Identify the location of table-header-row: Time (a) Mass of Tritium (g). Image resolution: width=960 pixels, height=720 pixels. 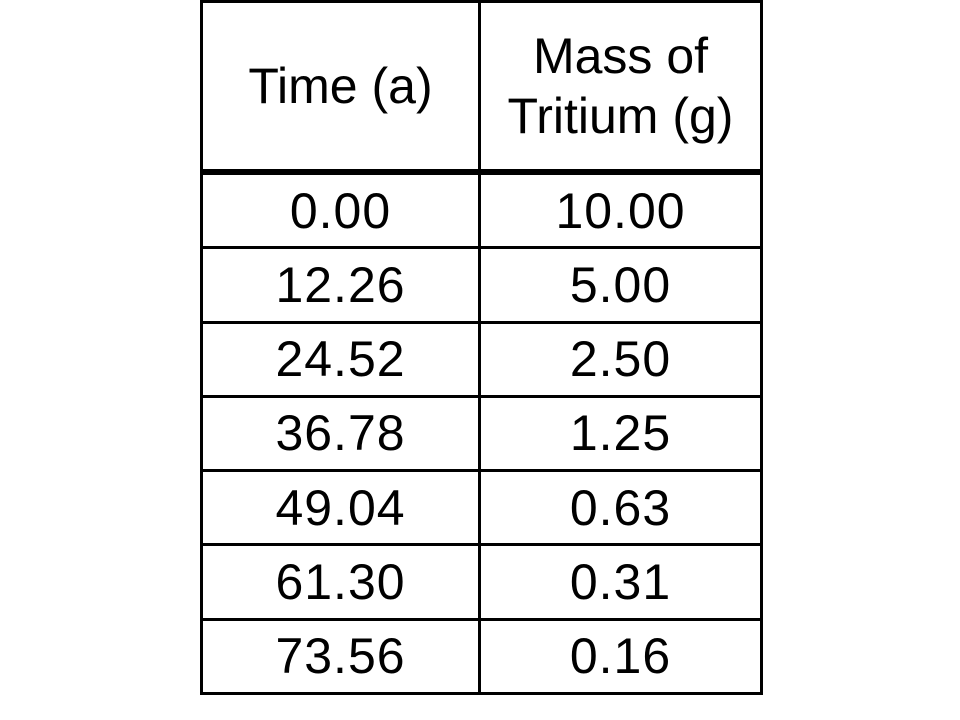
(481, 87).